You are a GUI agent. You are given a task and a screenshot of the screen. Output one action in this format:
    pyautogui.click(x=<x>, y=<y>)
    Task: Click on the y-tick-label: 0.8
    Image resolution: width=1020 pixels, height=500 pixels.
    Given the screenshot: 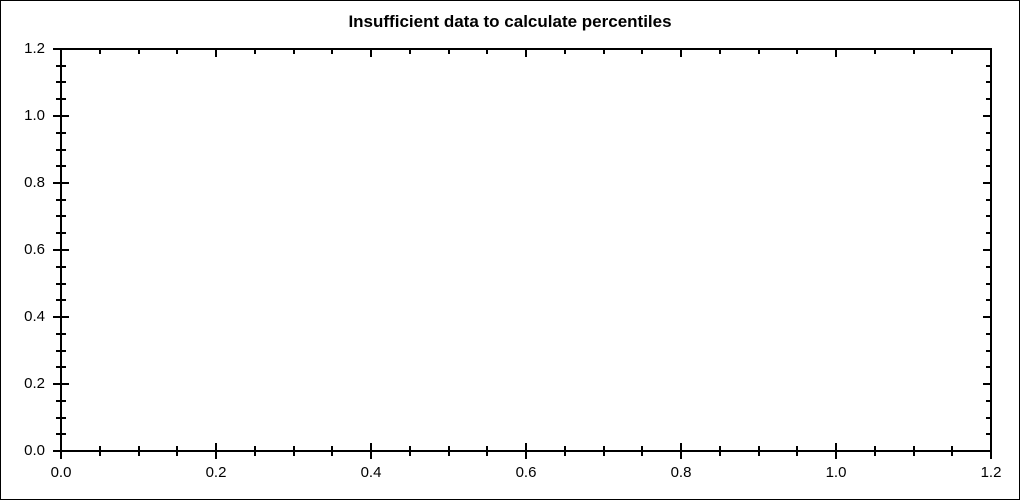 What is the action you would take?
    pyautogui.click(x=34, y=182)
    